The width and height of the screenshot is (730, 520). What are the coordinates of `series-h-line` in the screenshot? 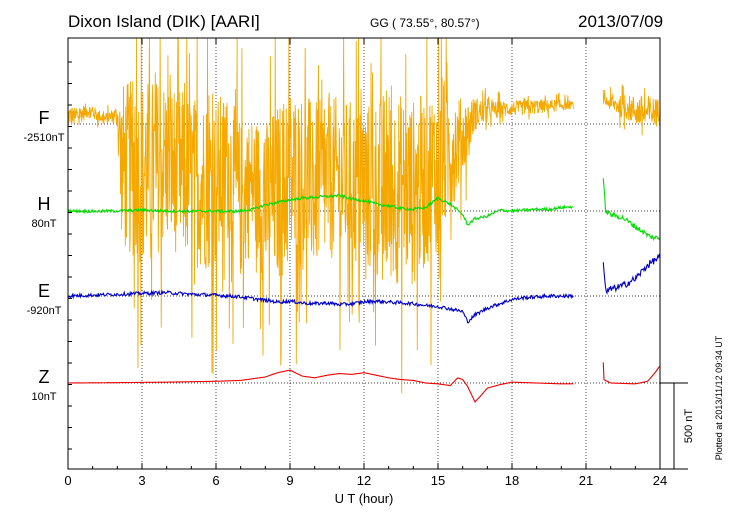 It's located at (320, 209).